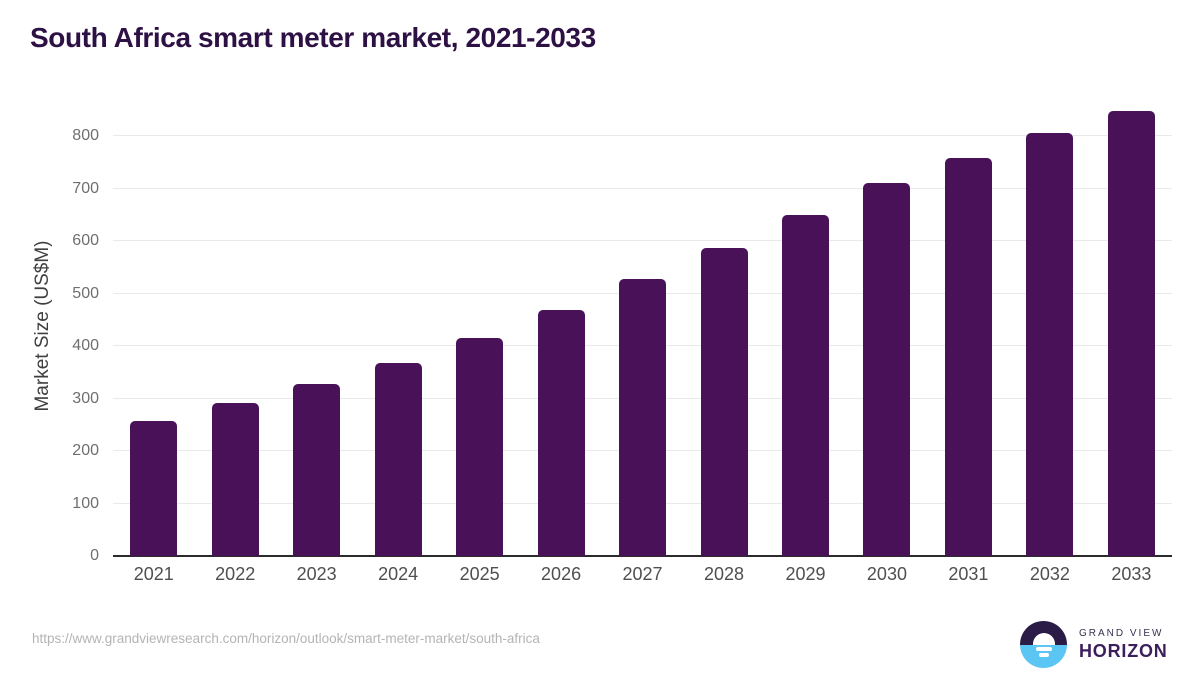 The width and height of the screenshot is (1200, 675). I want to click on x-tick-label: 2026, so click(561, 574).